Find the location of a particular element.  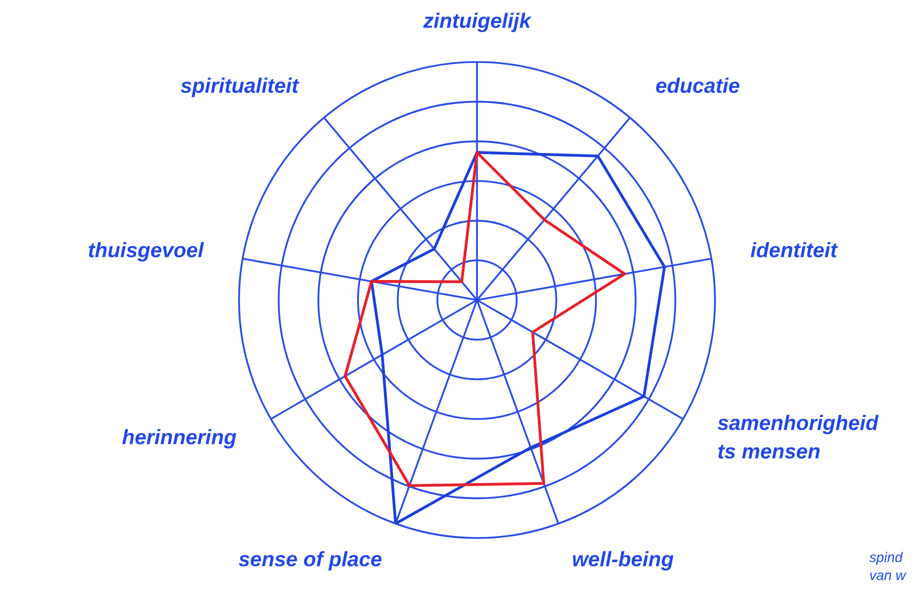

spoke-label: zintuigelijk is located at coordinates (477, 22).